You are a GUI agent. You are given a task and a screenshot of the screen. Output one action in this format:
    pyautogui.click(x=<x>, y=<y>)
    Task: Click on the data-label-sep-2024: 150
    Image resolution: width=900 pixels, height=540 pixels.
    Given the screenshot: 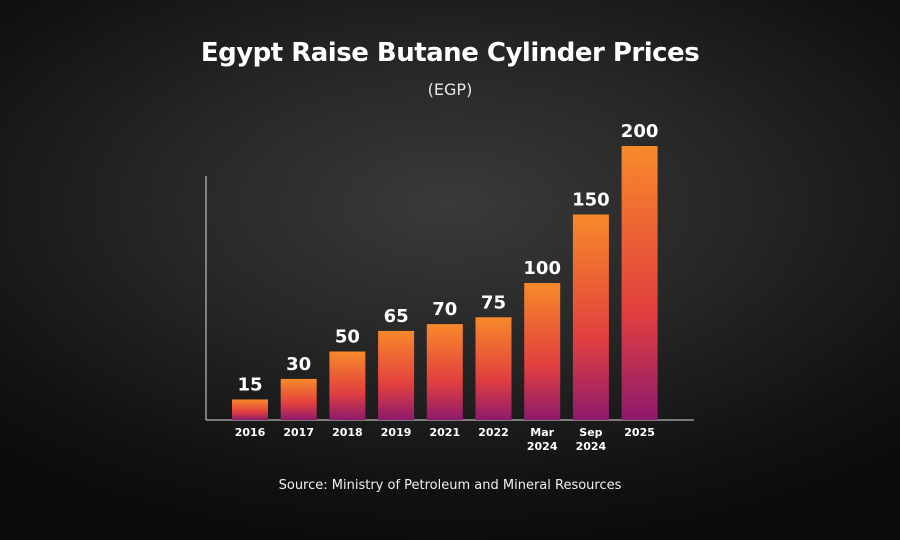 What is the action you would take?
    pyautogui.click(x=591, y=200)
    